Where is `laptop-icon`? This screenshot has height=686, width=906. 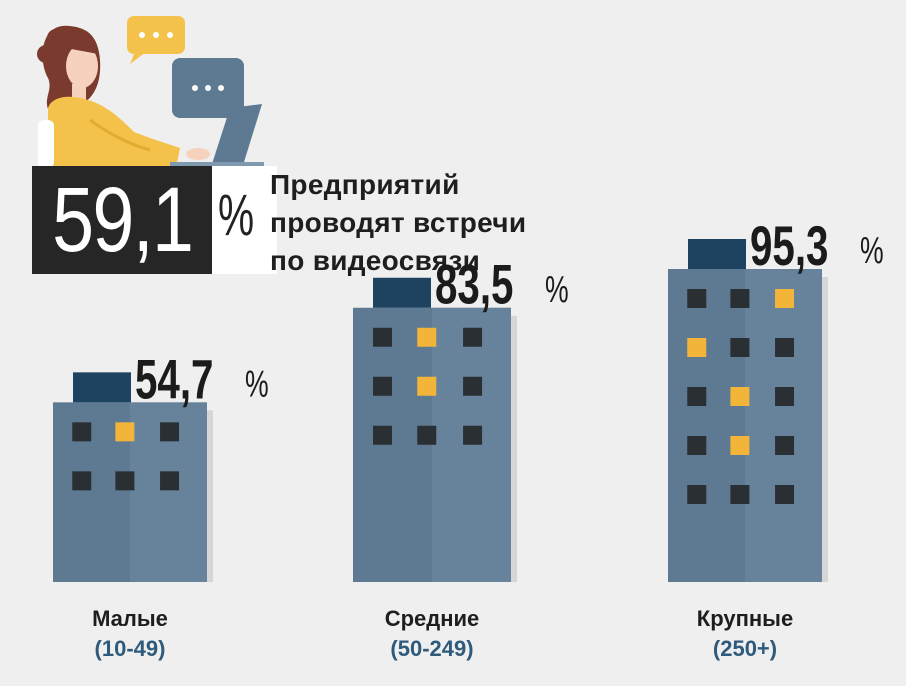
laptop-icon is located at coordinates (217, 136).